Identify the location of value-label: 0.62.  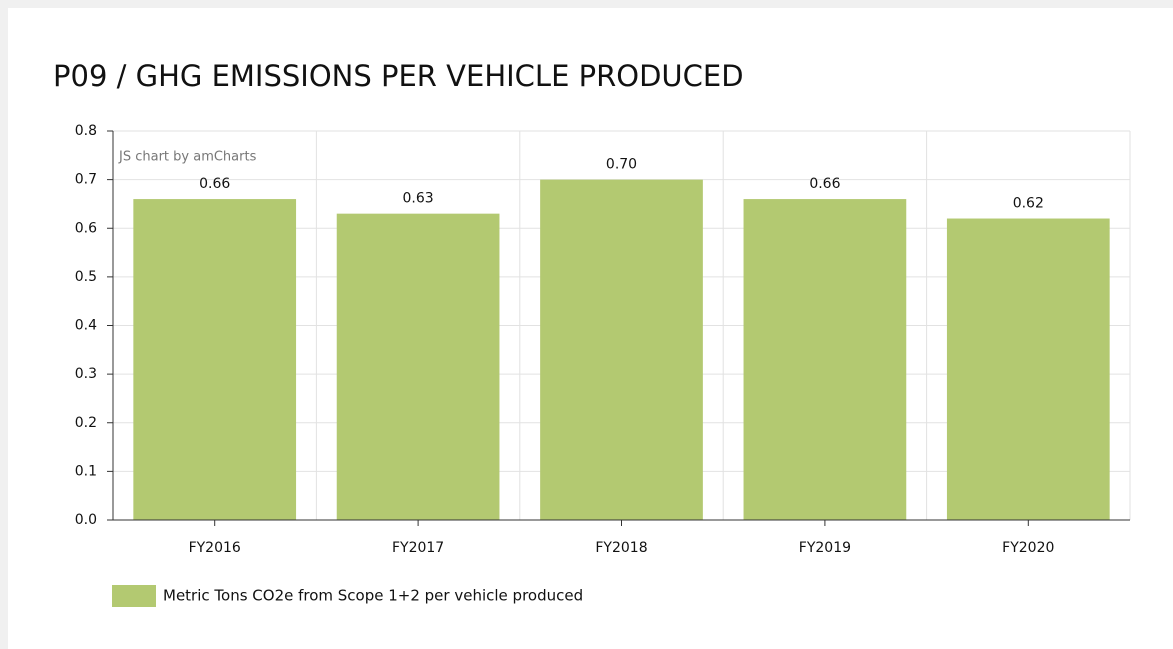
(1028, 204).